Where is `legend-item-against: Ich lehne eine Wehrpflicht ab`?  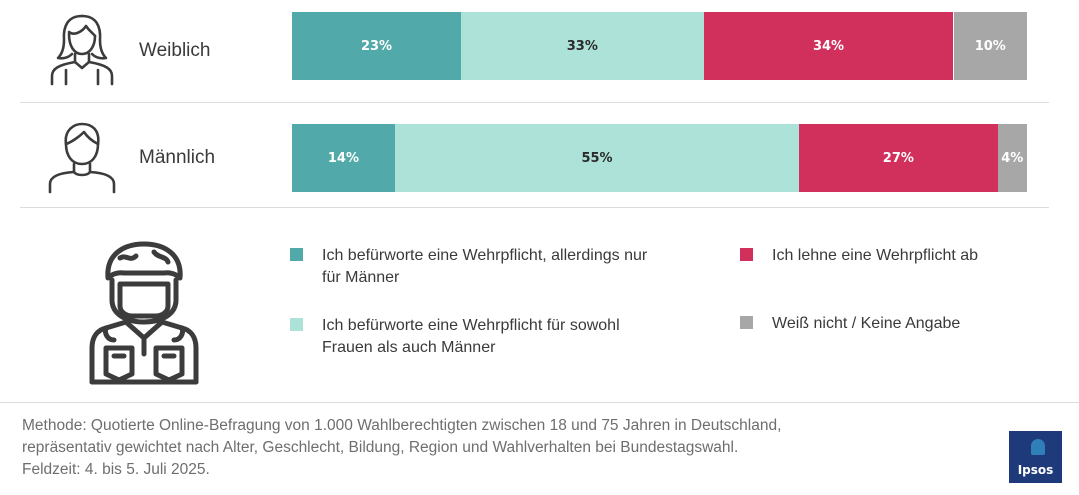
legend-item-against: Ich lehne eine Wehrpflicht ab is located at coordinates (859, 256).